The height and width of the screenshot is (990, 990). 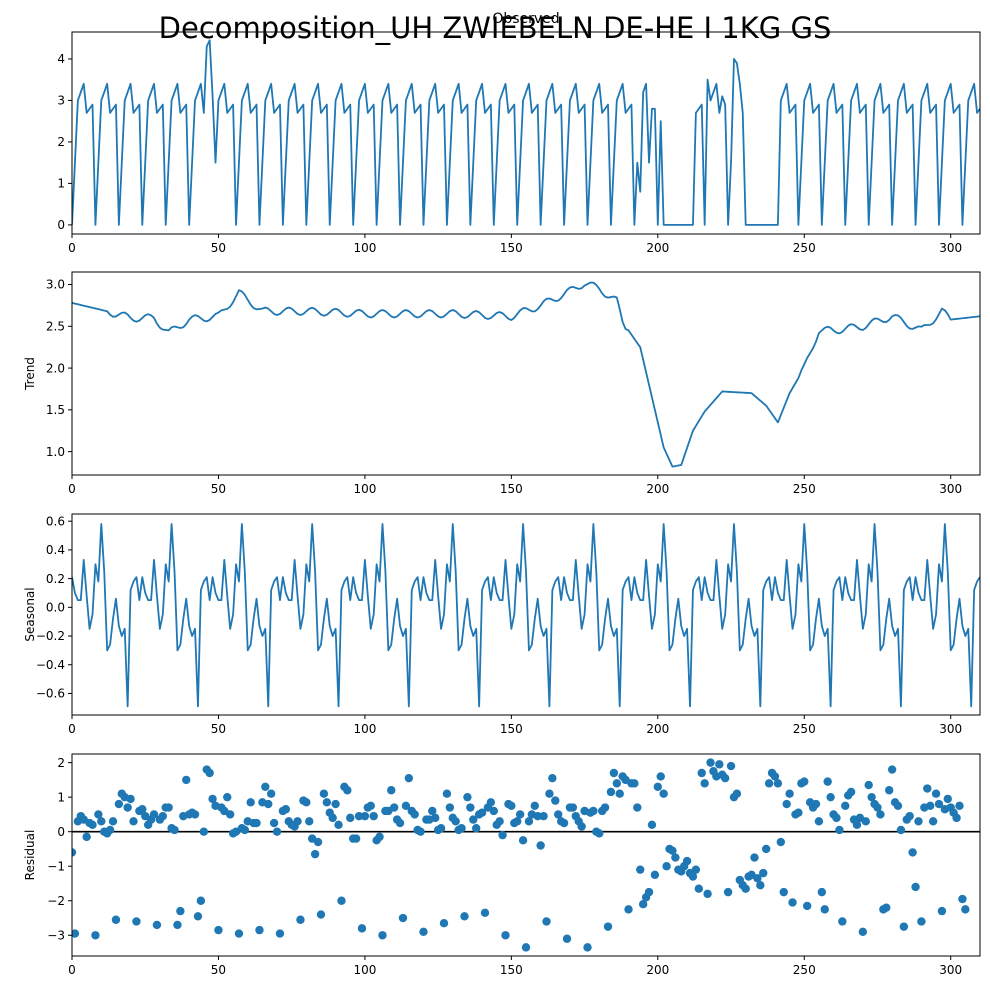 I want to click on y-tick-label: 2, so click(x=61, y=763).